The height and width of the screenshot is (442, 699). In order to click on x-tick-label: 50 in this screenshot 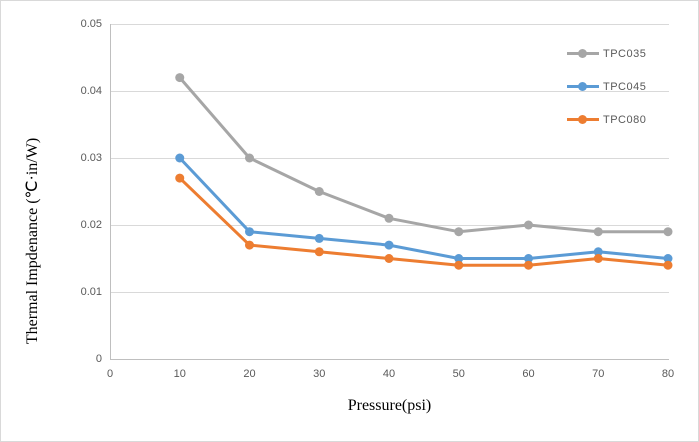, I will do `click(458, 374)`.